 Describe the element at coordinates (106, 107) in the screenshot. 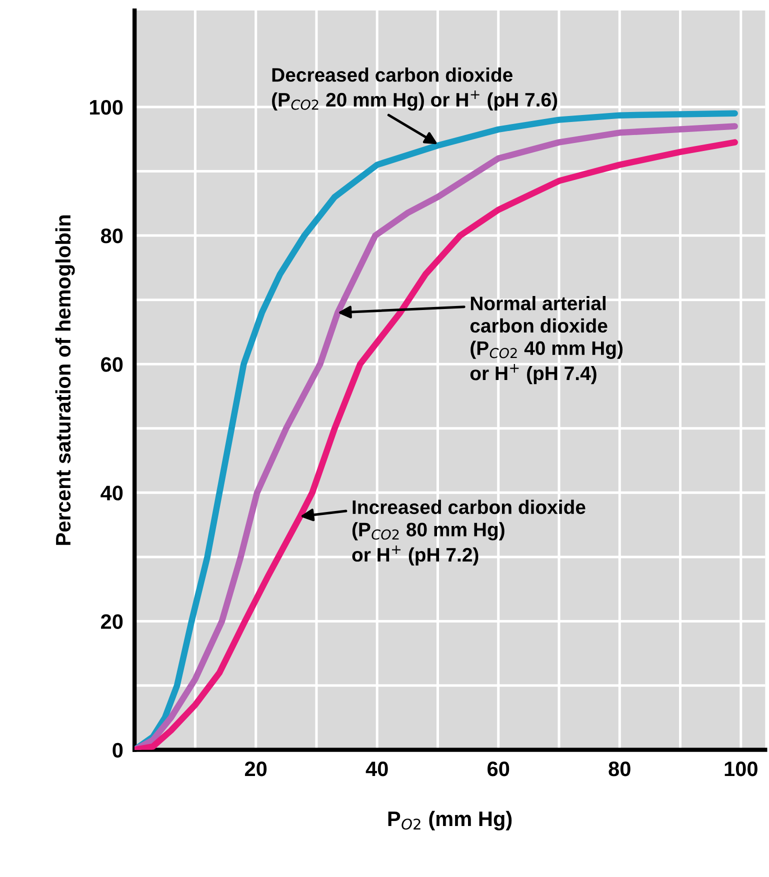

I see `y-tick-label: 100` at that location.